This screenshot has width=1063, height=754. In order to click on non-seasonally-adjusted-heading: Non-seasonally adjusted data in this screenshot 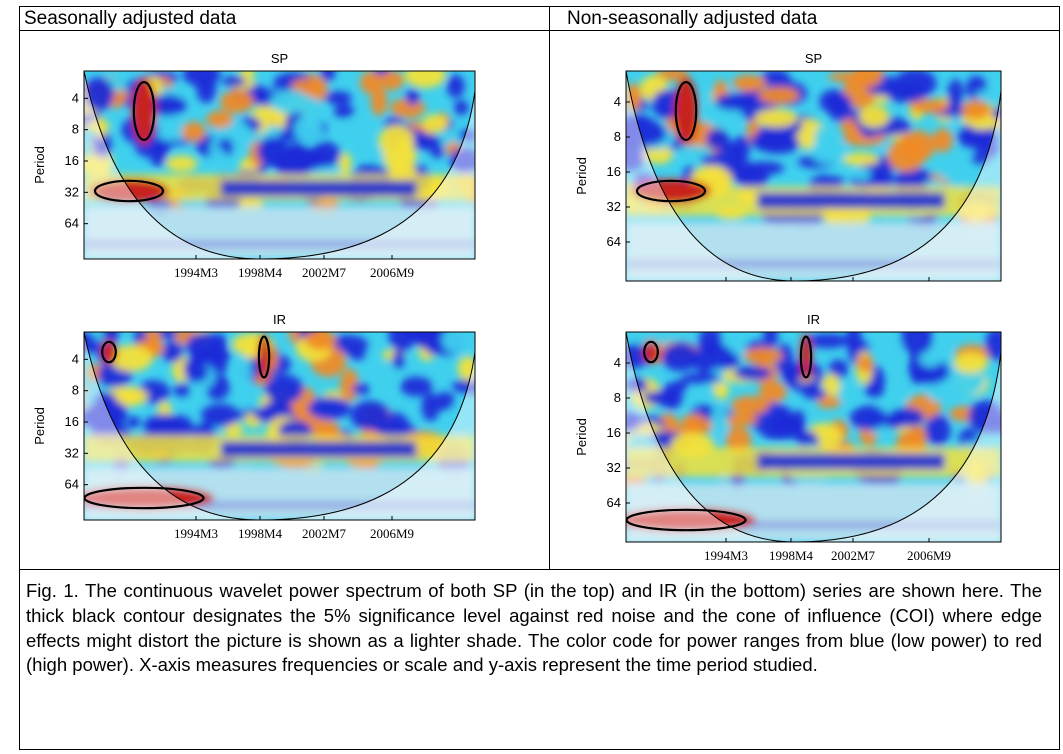, I will do `click(692, 18)`.